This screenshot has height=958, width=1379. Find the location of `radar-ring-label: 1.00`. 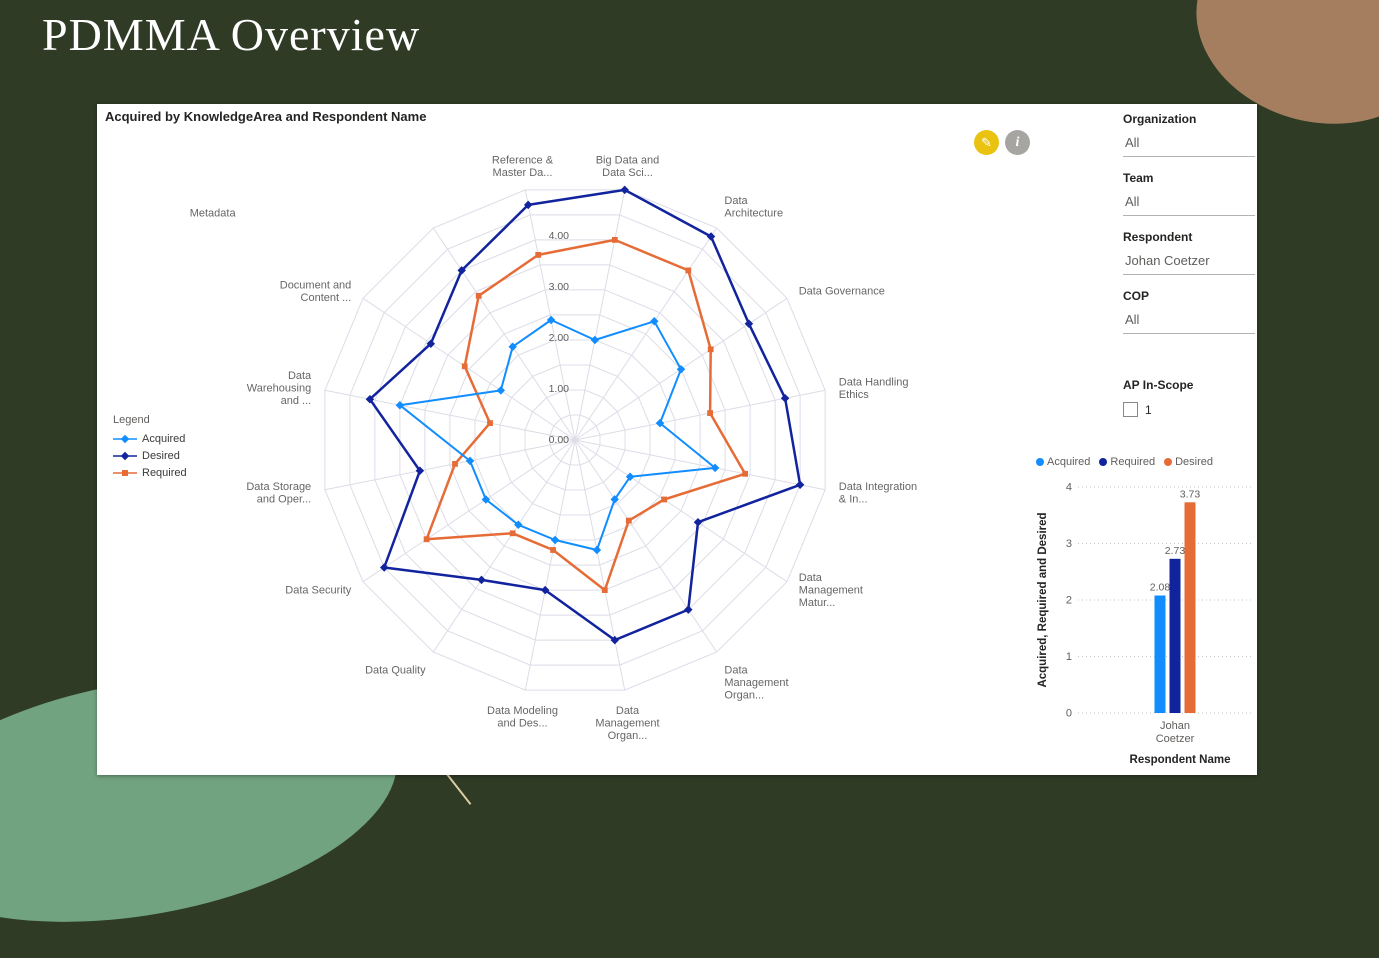

radar-ring-label: 1.00 is located at coordinates (559, 389).